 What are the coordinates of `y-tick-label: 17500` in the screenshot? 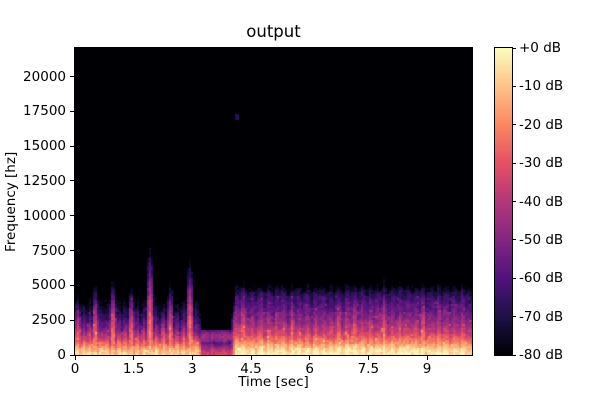 It's located at (44, 111).